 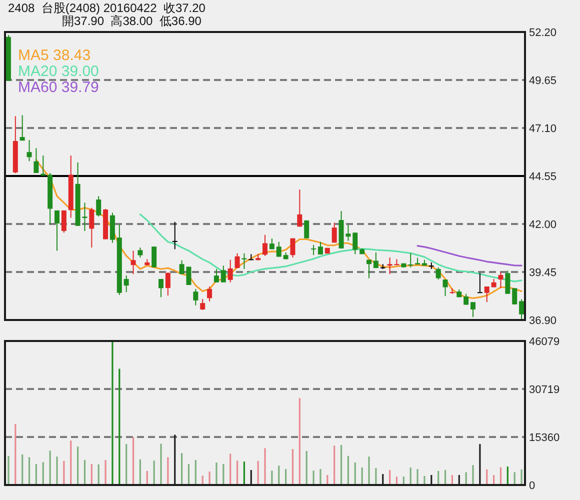 I want to click on text: MA20 39.00, so click(x=58, y=71).